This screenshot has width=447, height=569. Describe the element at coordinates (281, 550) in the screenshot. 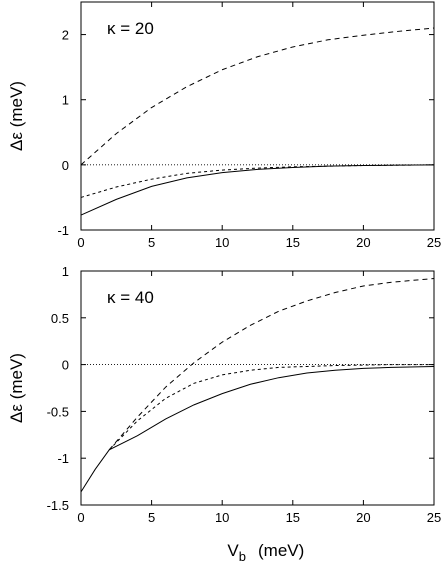

I see `x-axis-unit: (meV)` at that location.